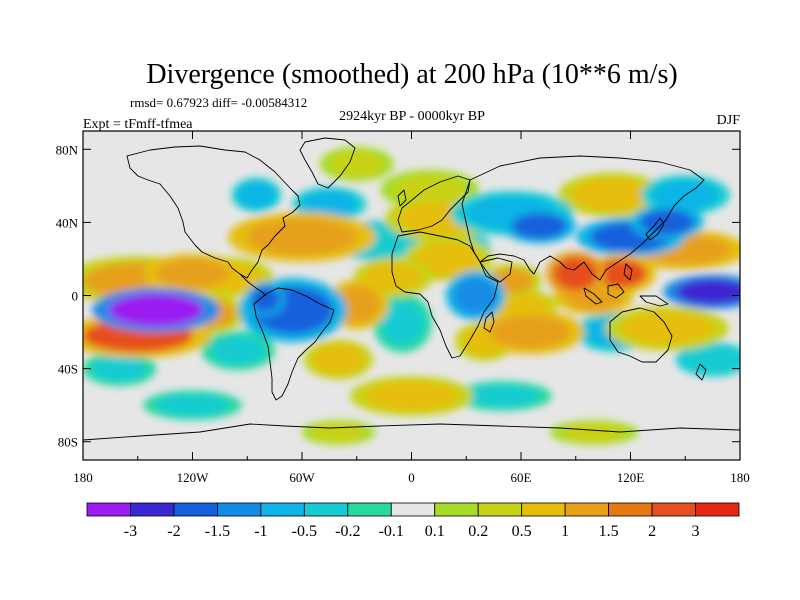 The image size is (800, 600). Describe the element at coordinates (435, 531) in the screenshot. I see `colorbar-label: 0.1` at that location.